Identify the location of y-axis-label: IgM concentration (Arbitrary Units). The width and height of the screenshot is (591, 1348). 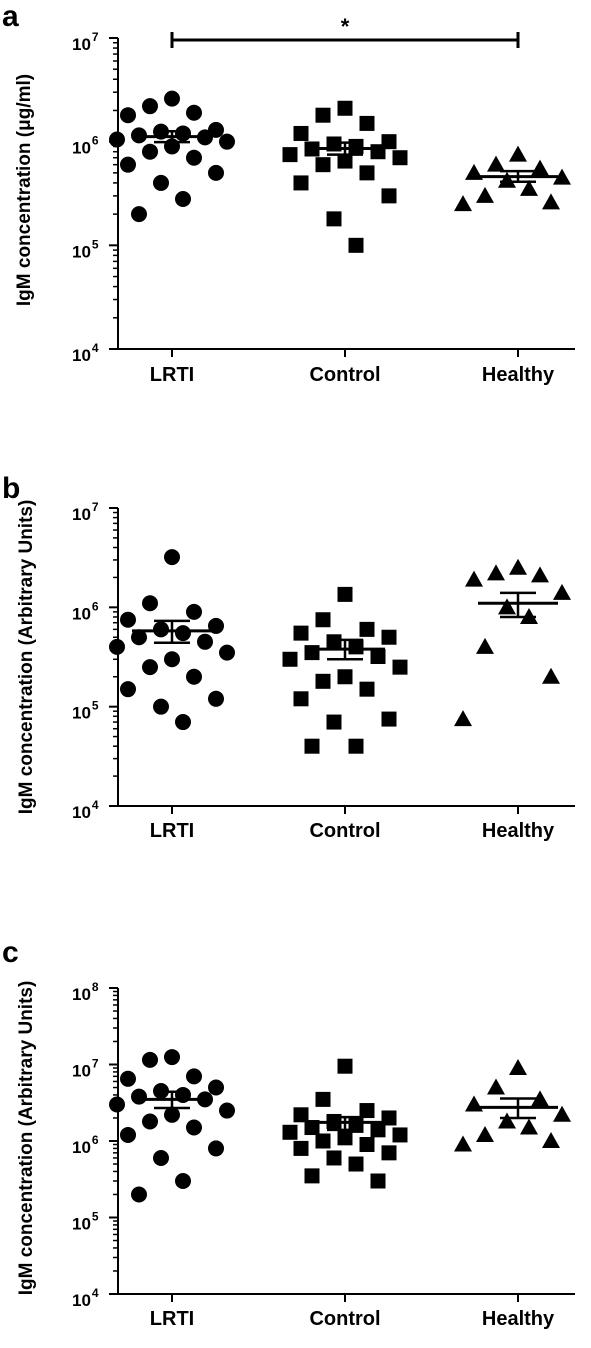
(26, 1138).